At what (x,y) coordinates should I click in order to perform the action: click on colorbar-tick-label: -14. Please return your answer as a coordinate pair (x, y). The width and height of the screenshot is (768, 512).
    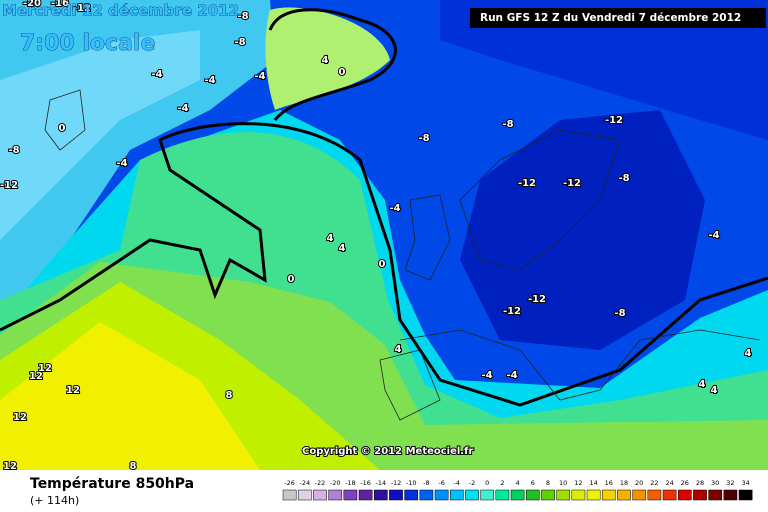
    Looking at the image, I should click on (380, 483).